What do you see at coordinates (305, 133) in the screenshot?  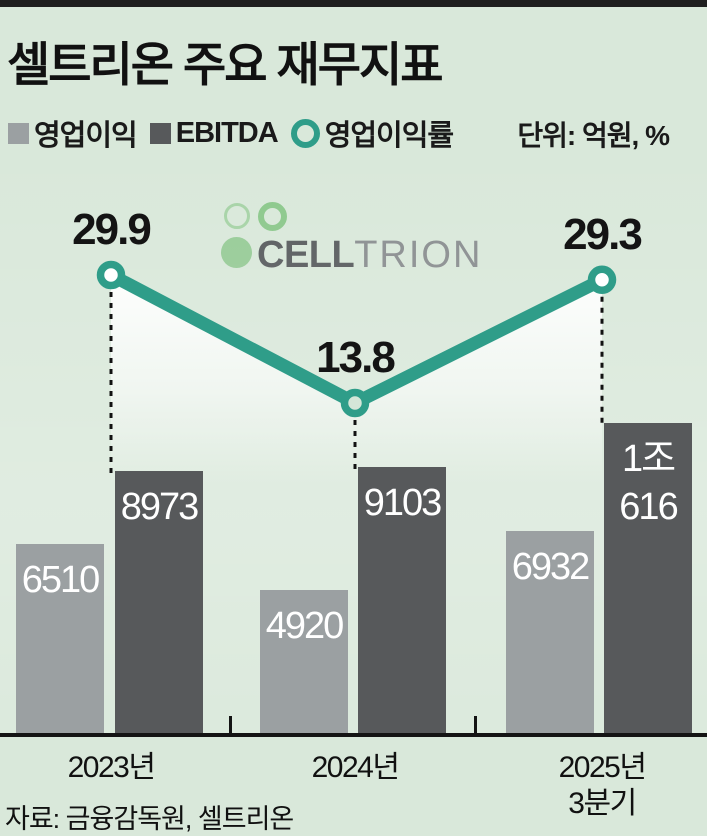 I see `operating-margin-ring-icon` at bounding box center [305, 133].